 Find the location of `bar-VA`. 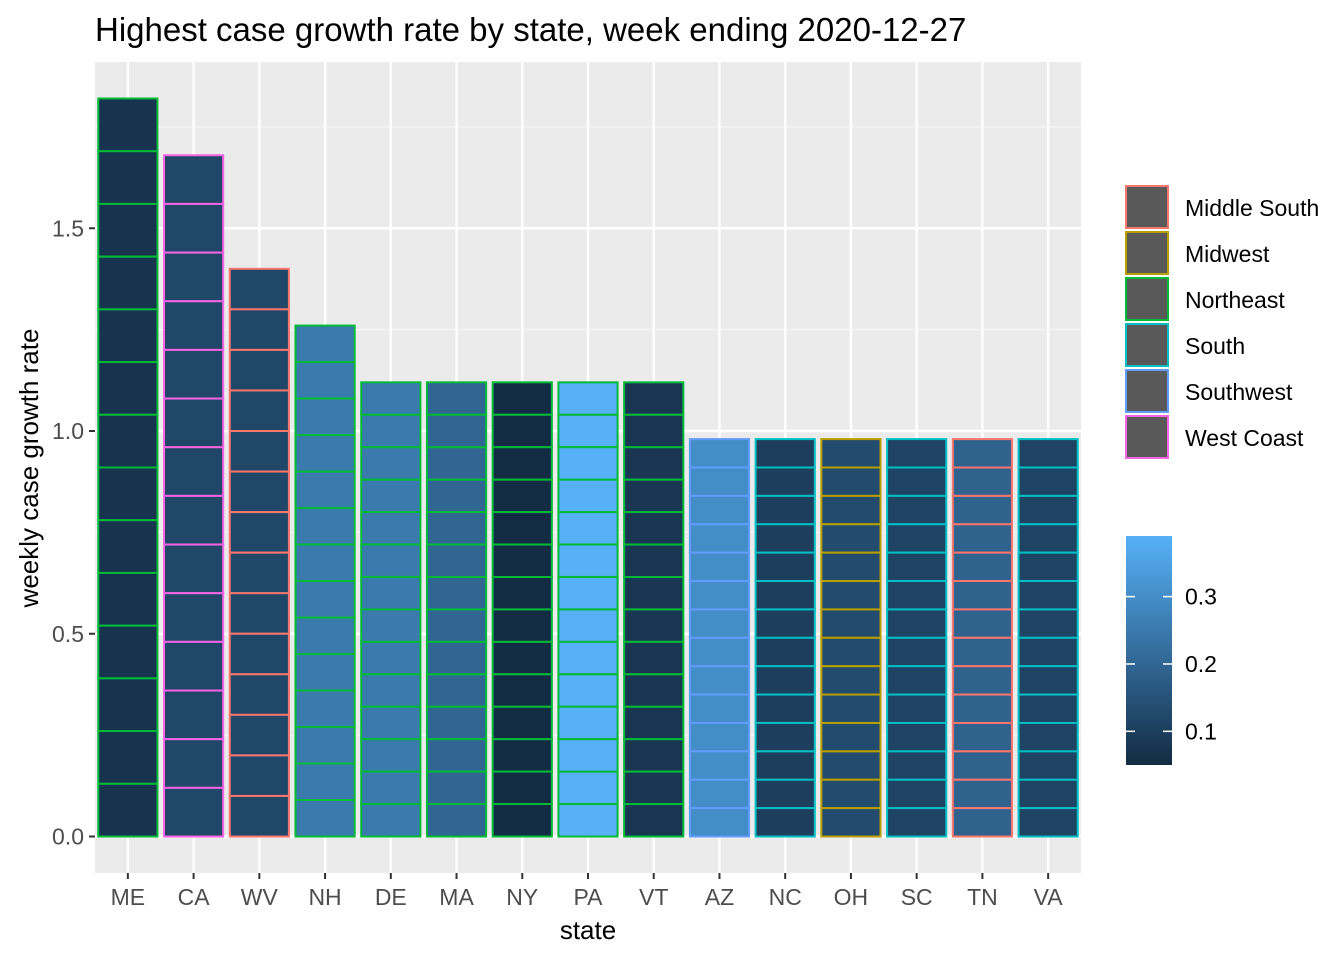

bar-VA is located at coordinates (1048, 638).